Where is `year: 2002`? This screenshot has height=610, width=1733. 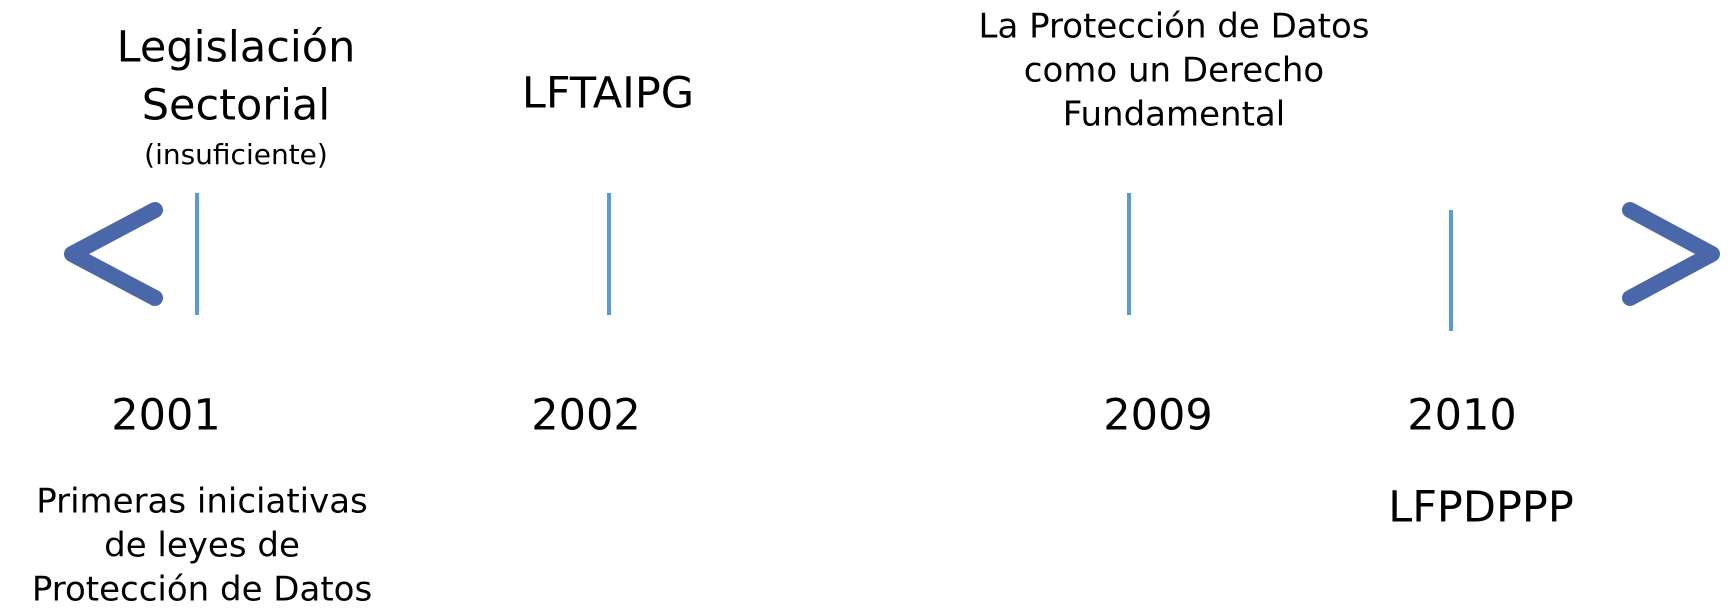
year: 2002 is located at coordinates (585, 416).